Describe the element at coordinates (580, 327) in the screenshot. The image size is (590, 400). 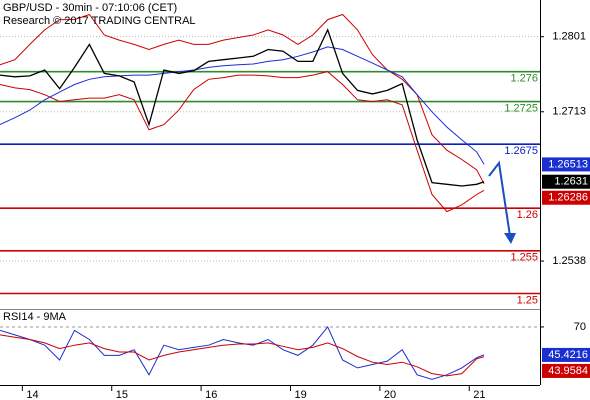
I see `y-tick-label: 70` at that location.